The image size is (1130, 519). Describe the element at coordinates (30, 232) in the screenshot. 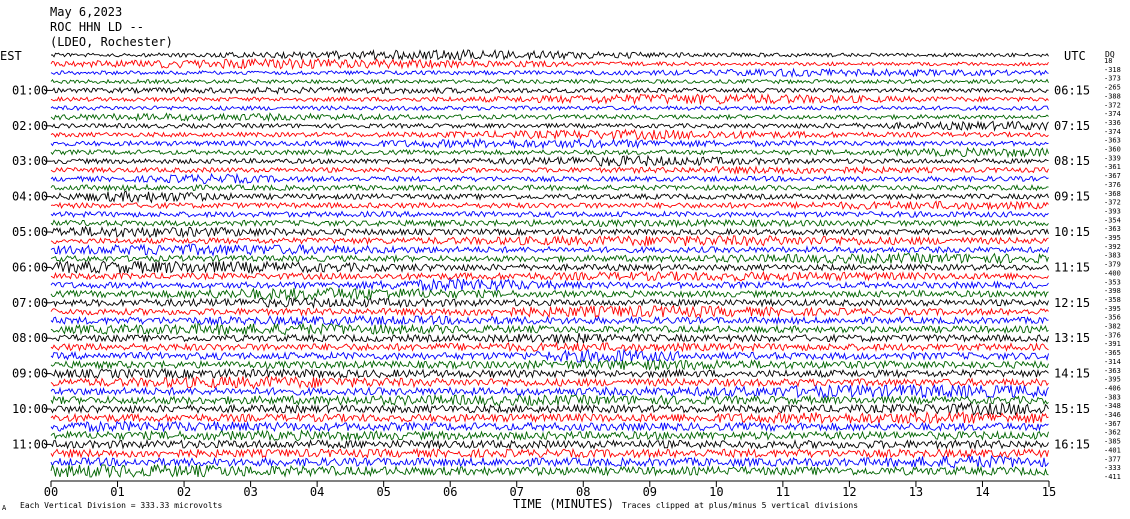

I see `est-hour-label: 05:00` at that location.